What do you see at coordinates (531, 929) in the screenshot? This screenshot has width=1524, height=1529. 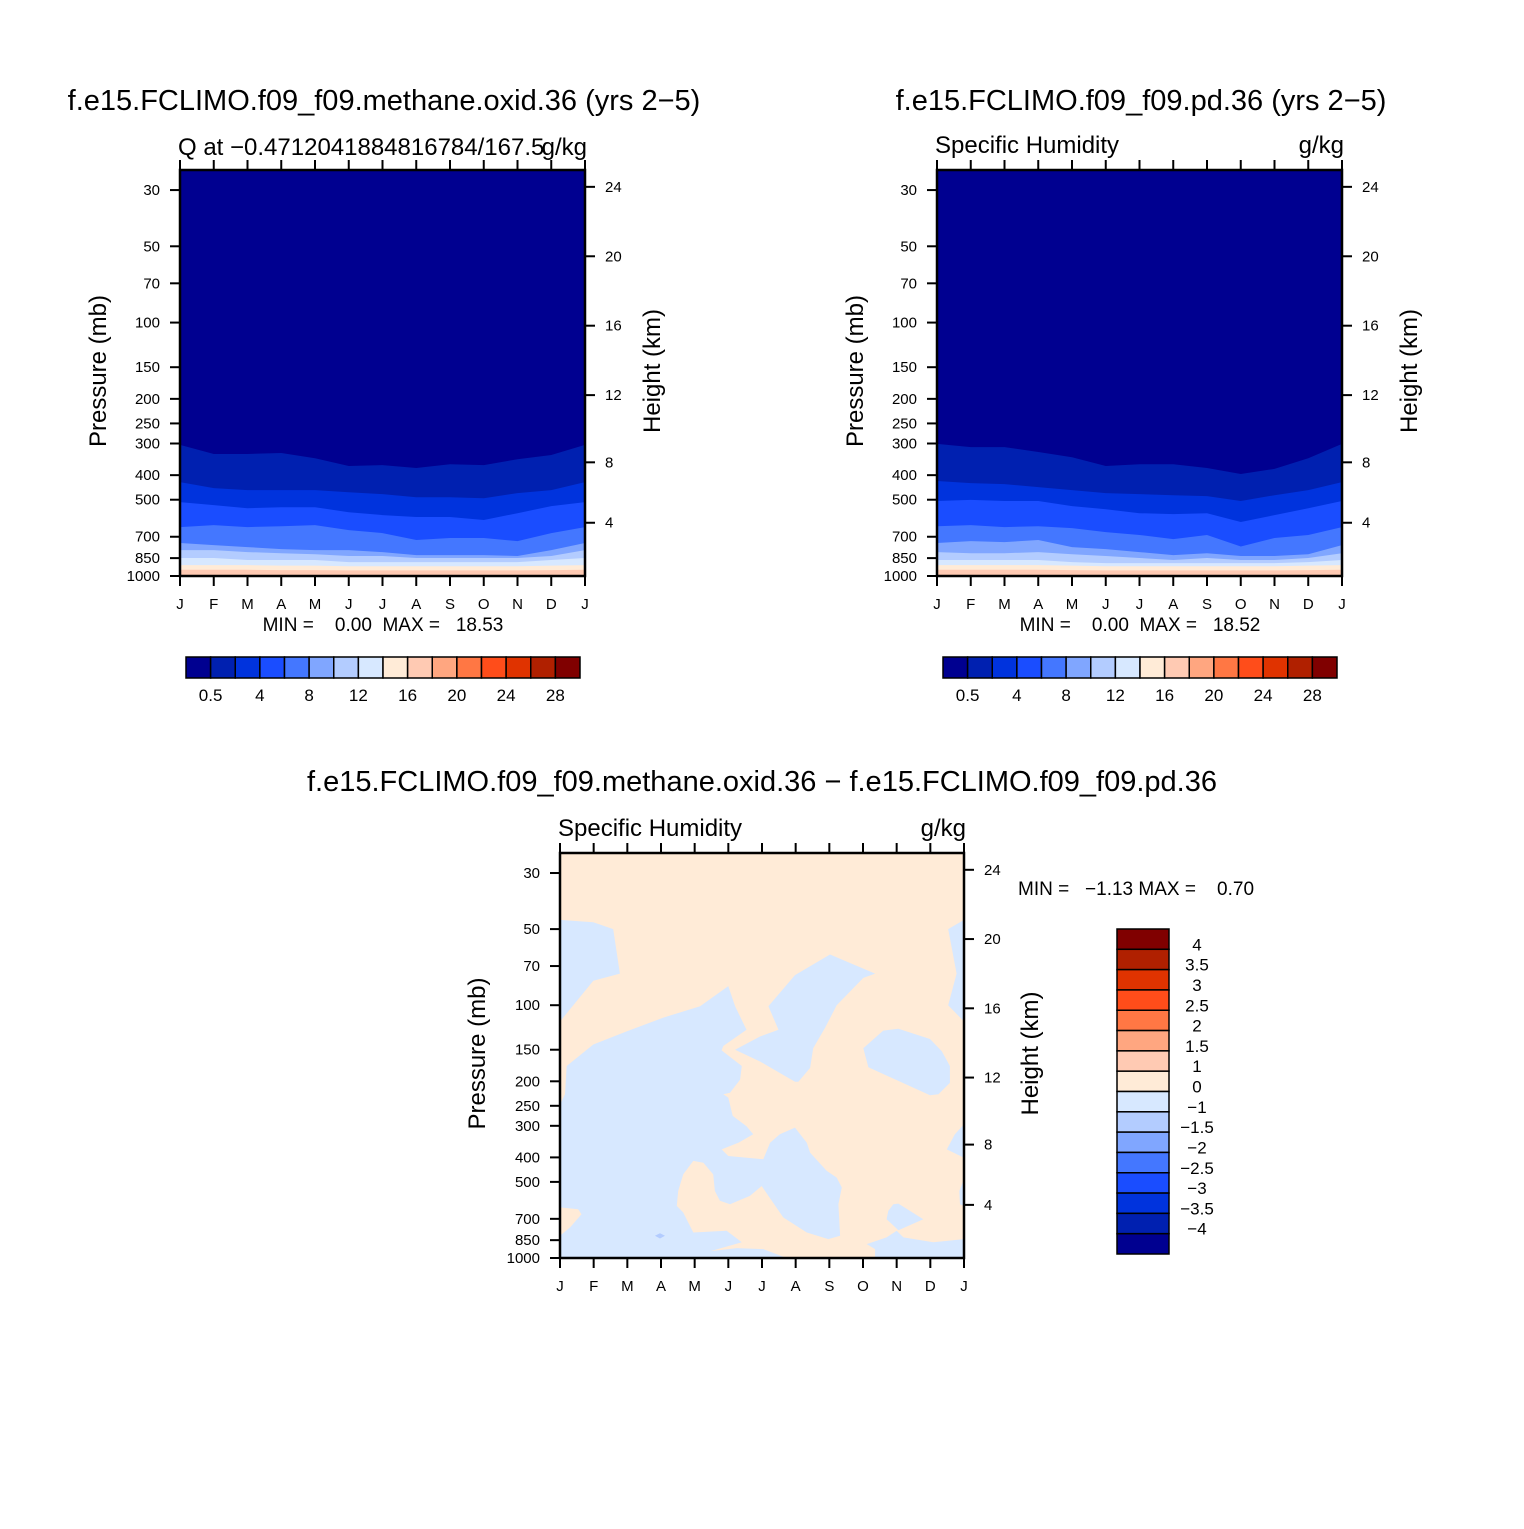 I see `y-tick-label: 50` at bounding box center [531, 929].